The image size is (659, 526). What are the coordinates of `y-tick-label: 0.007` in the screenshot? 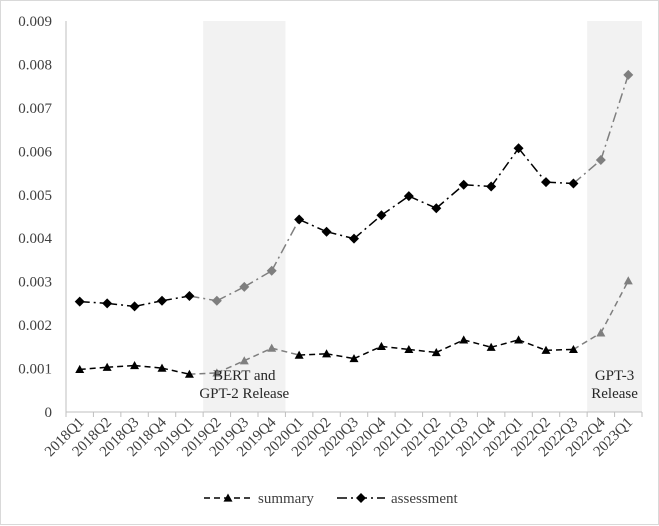 It's located at (35, 109).